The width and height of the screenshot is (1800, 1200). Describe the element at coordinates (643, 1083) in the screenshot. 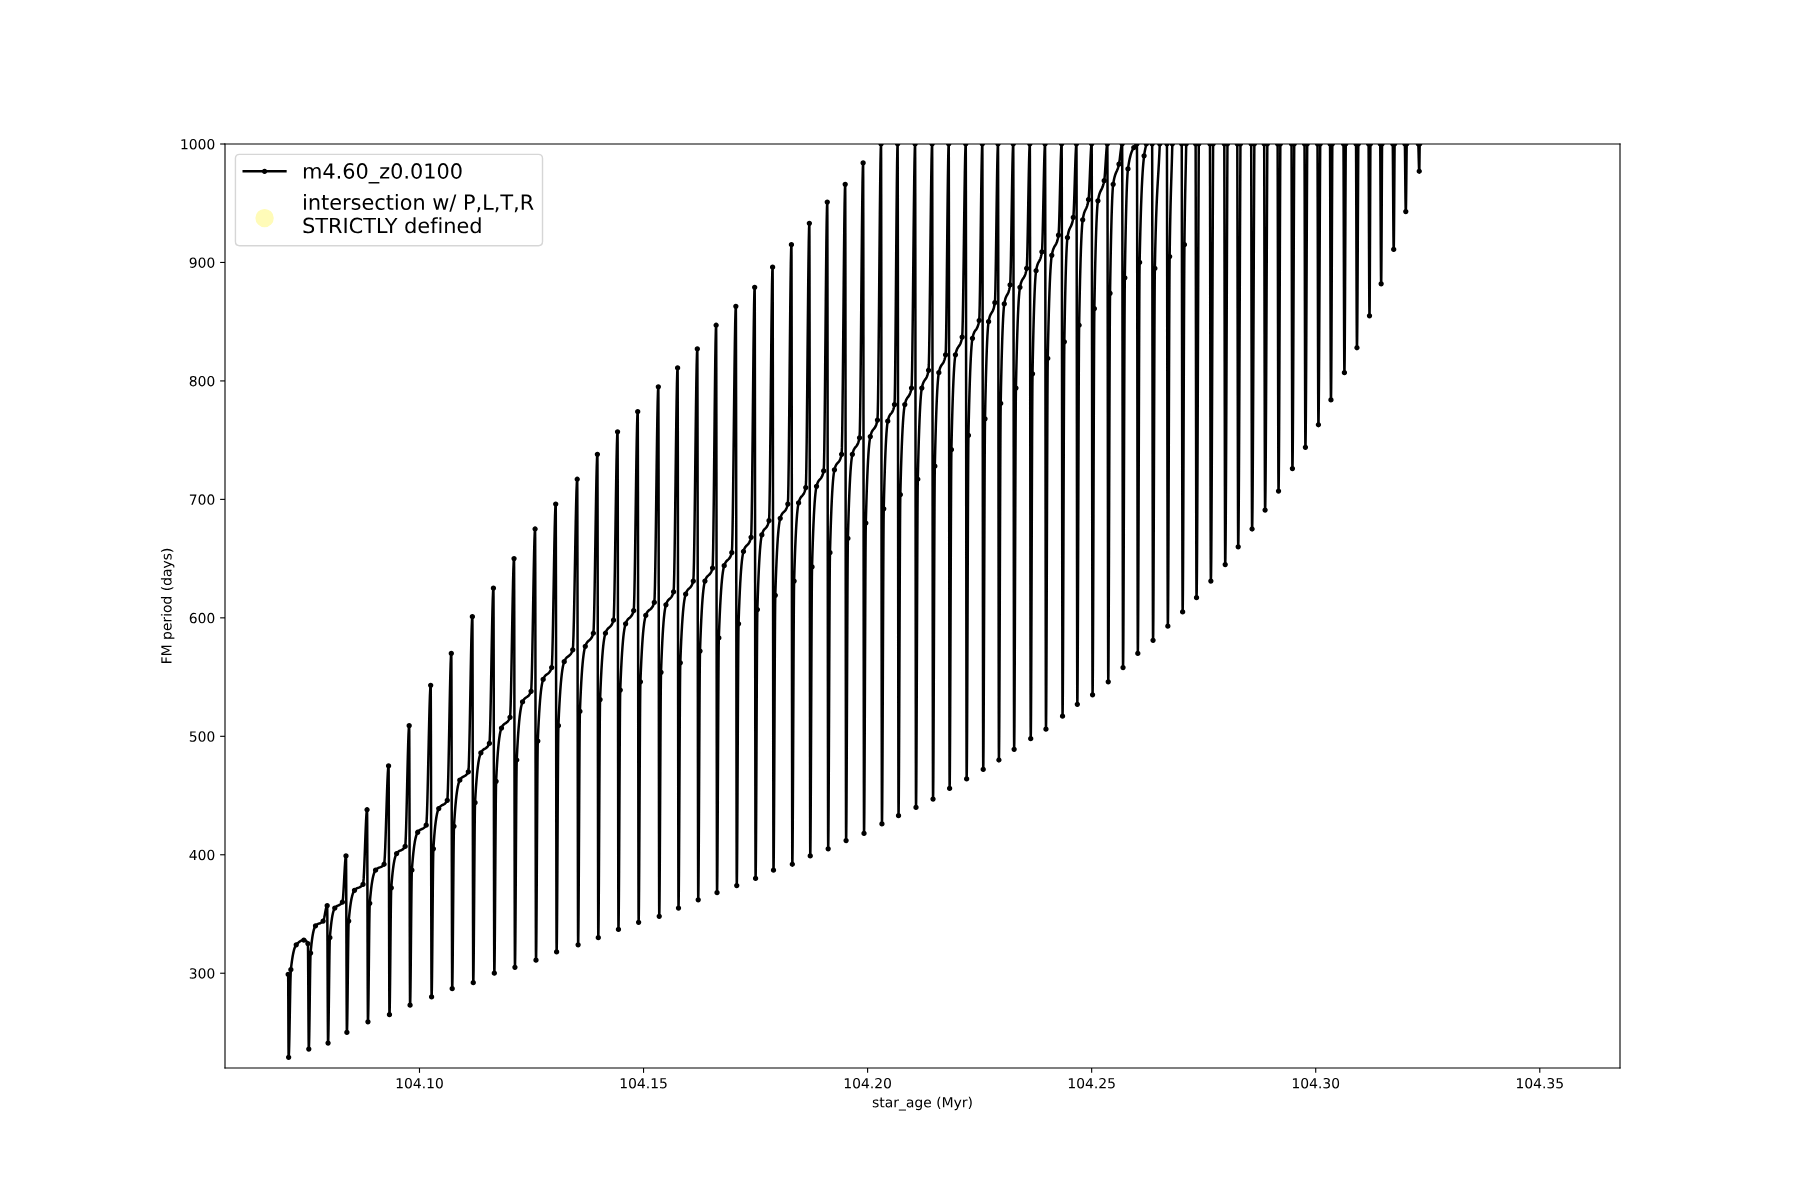

I see `x-tick-label: 104.15` at that location.